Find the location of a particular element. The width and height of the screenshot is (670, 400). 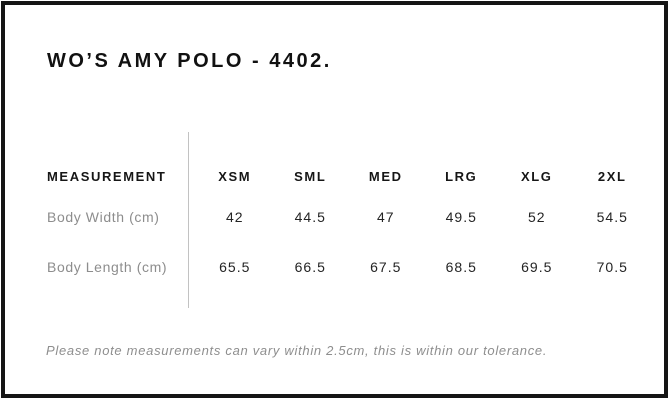

table-header-row: MEASUREMENT XSM SML MED LRG XLG 2XL is located at coordinates (348, 176).